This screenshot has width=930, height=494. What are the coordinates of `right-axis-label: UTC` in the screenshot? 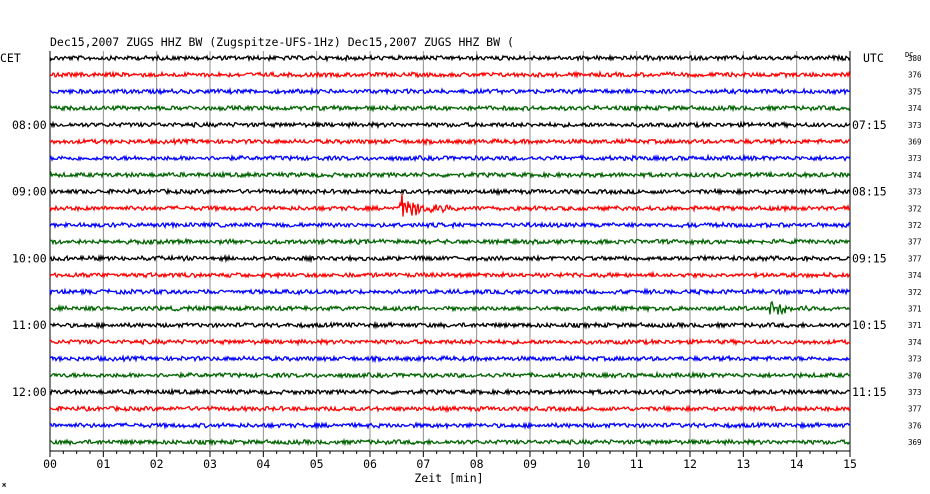 It's located at (873, 58).